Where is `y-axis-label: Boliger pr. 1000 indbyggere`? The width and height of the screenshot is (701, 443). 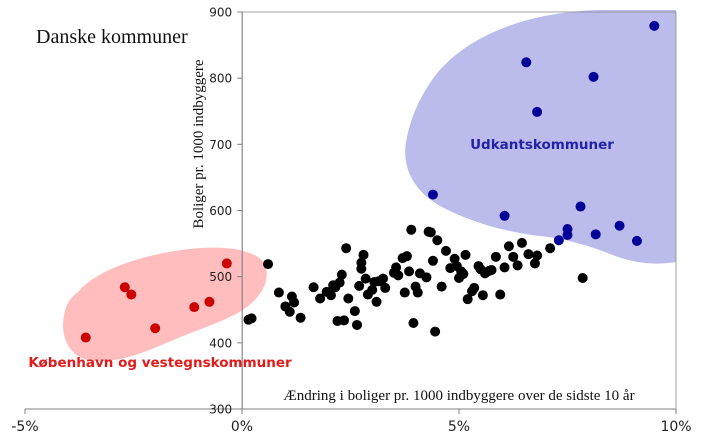 y-axis-label: Boliger pr. 1000 indbyggere is located at coordinates (199, 143).